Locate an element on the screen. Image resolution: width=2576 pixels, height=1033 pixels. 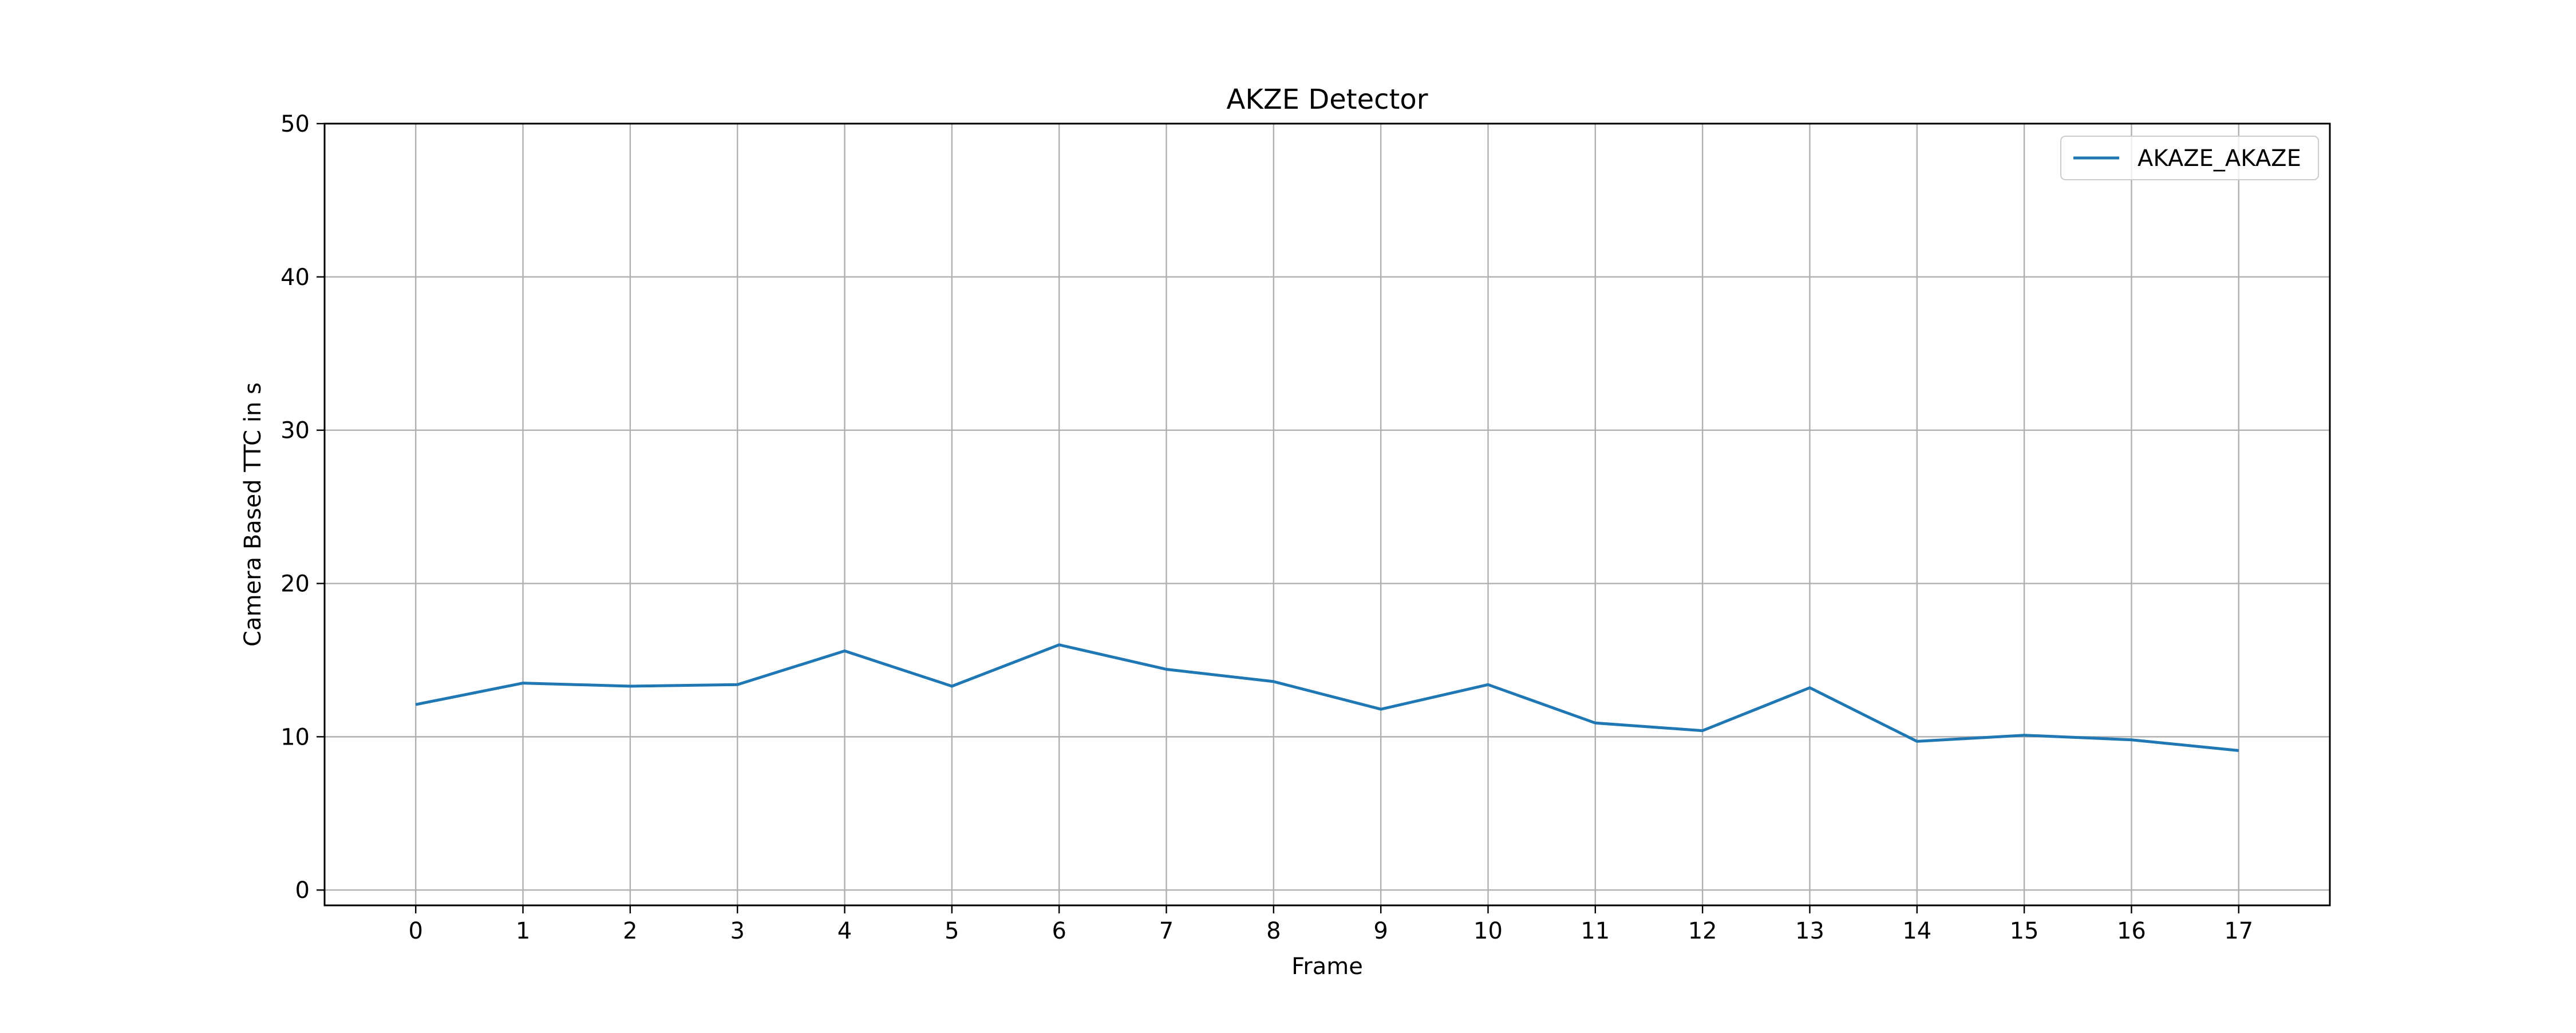
x-tick-label: 5 is located at coordinates (952, 931).